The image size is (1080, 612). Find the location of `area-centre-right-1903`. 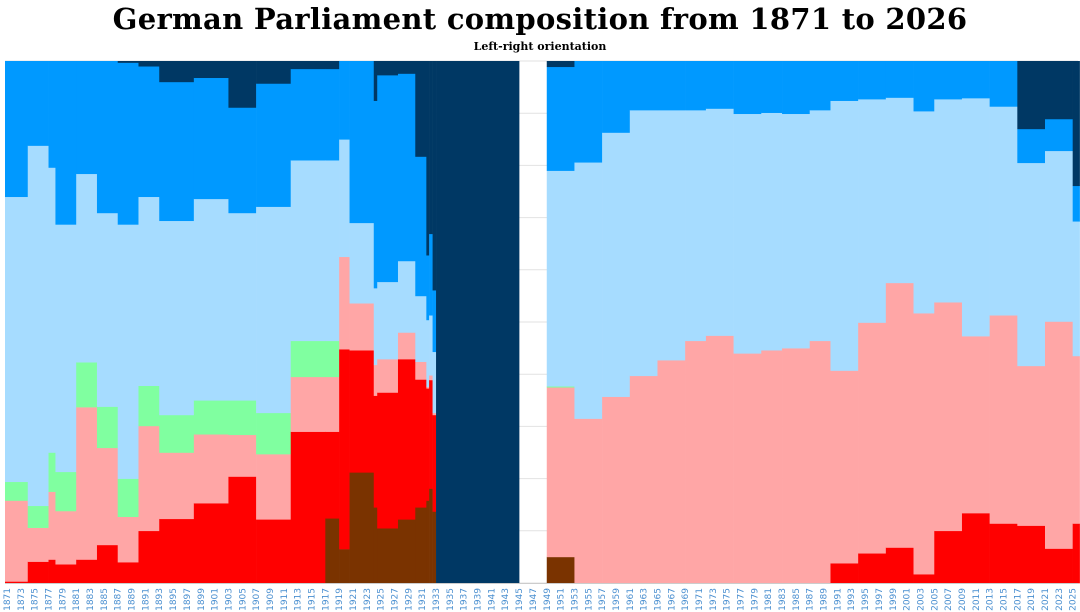

area-centre-right-1903 is located at coordinates (242, 306).